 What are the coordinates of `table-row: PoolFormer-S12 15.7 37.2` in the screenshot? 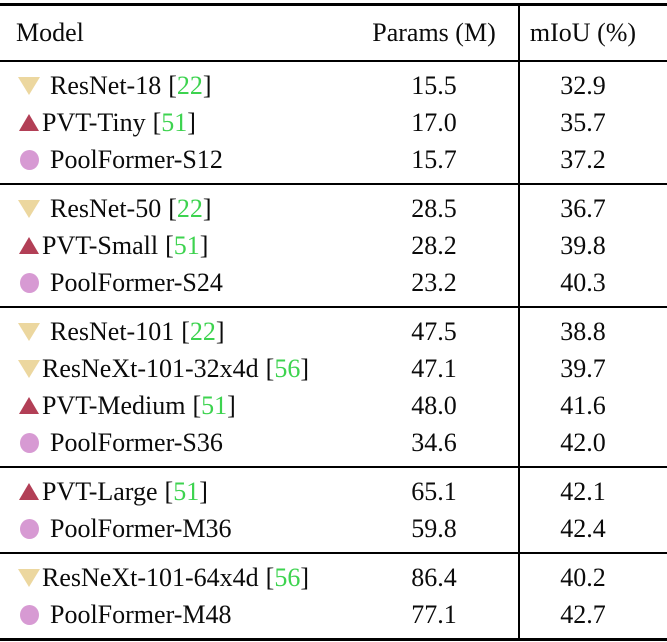 It's located at (333, 159).